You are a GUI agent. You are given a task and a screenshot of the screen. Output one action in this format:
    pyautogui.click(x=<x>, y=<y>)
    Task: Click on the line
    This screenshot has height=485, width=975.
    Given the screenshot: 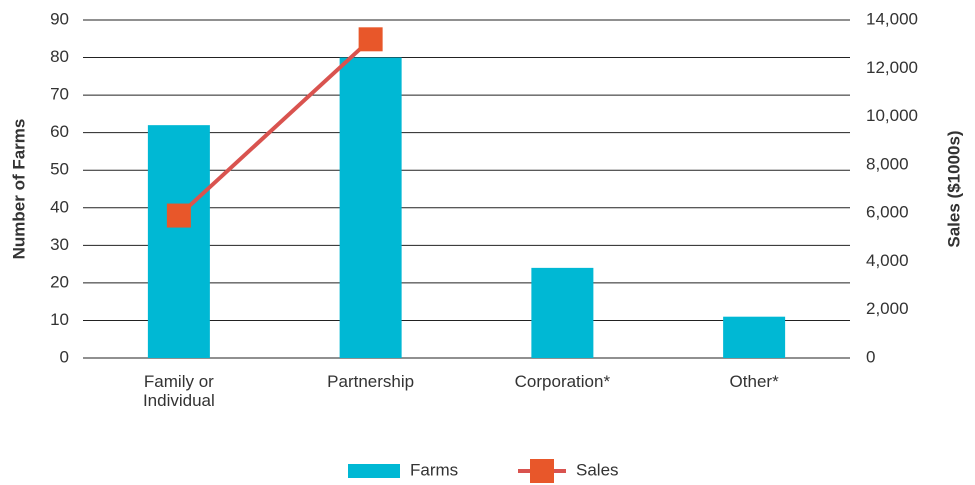 What is the action you would take?
    pyautogui.click(x=274, y=127)
    